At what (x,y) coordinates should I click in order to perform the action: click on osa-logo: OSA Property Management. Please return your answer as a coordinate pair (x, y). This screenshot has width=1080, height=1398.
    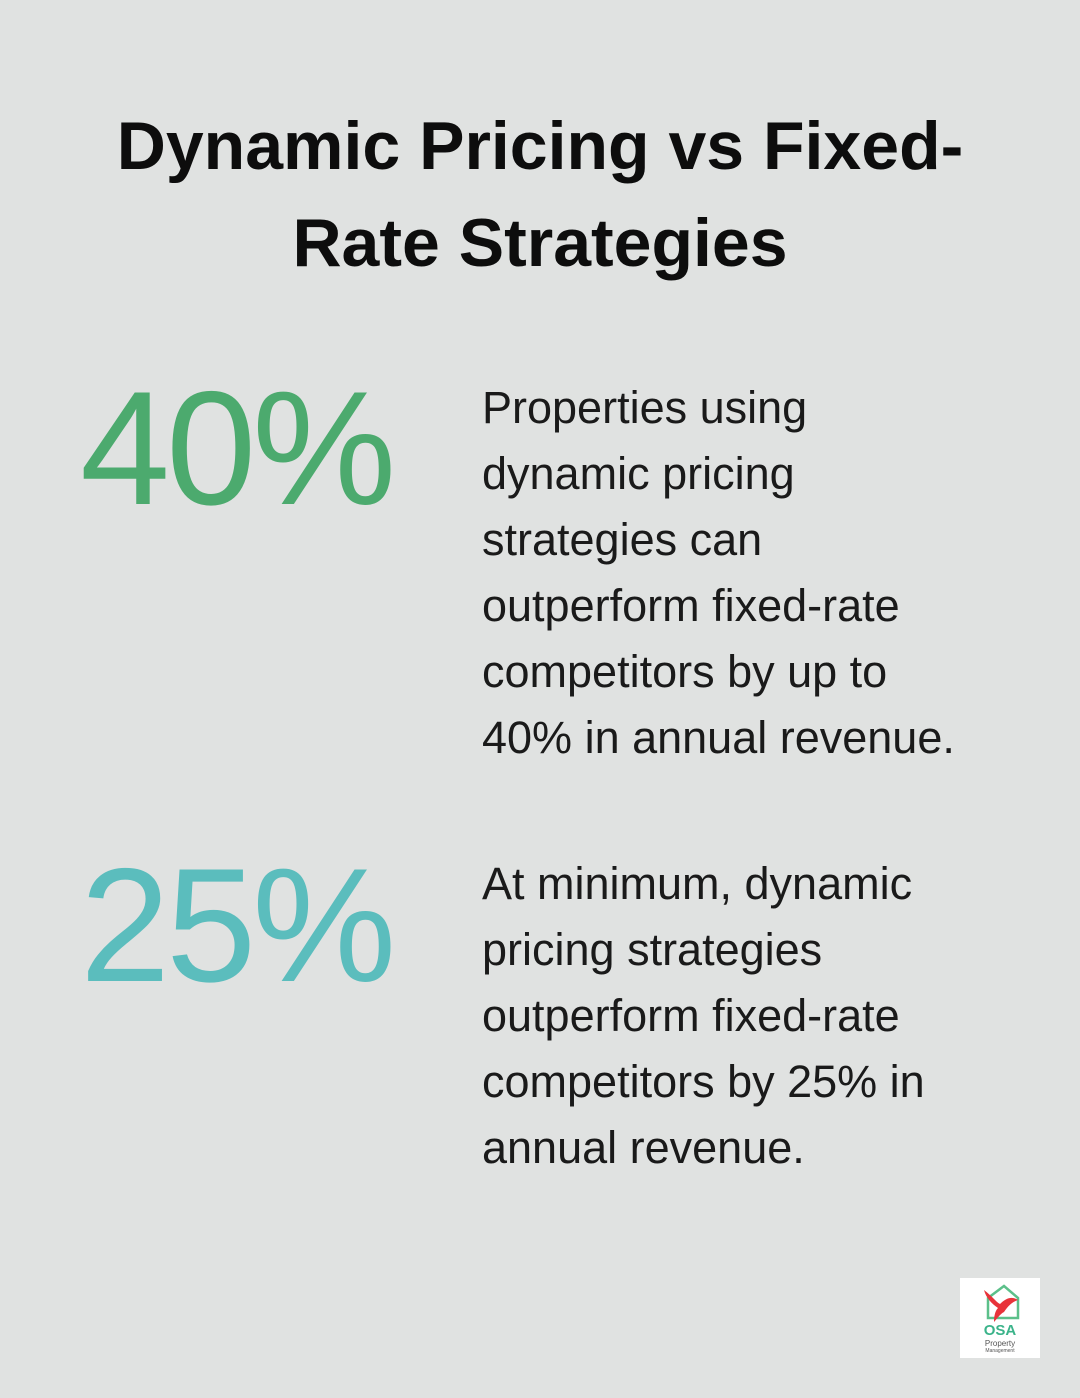
    Looking at the image, I should click on (1000, 1318).